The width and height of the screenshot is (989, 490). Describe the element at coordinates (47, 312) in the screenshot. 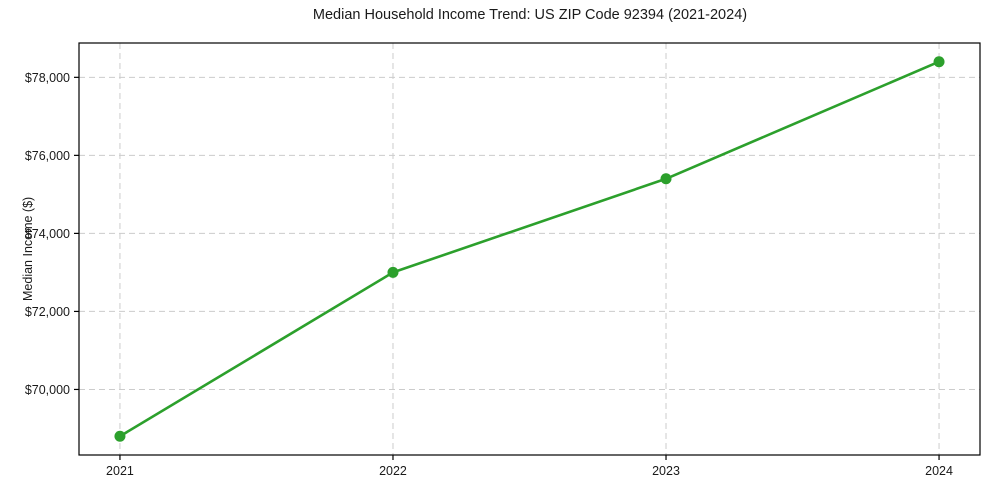

I see `y-tick-label: $72,000` at that location.